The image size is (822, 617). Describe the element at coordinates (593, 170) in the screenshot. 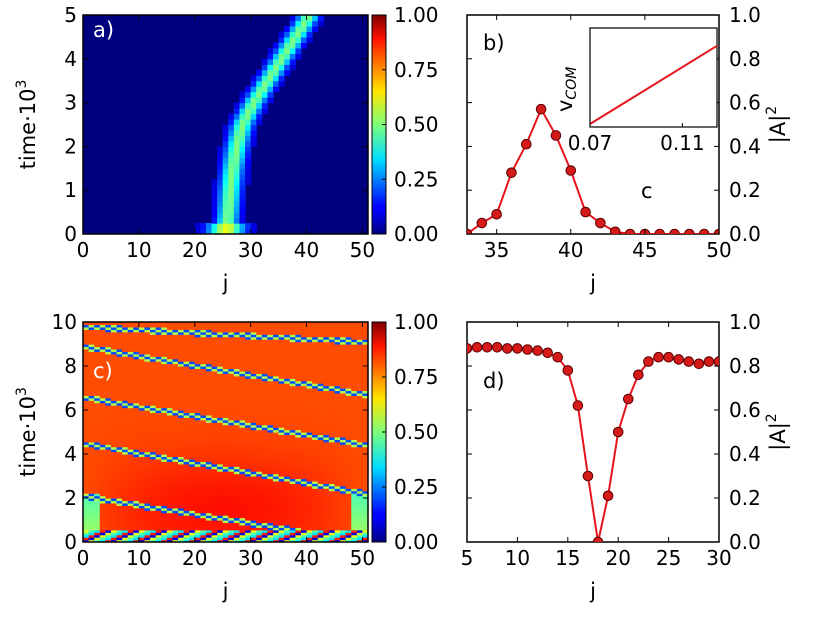

I see `series-line` at that location.